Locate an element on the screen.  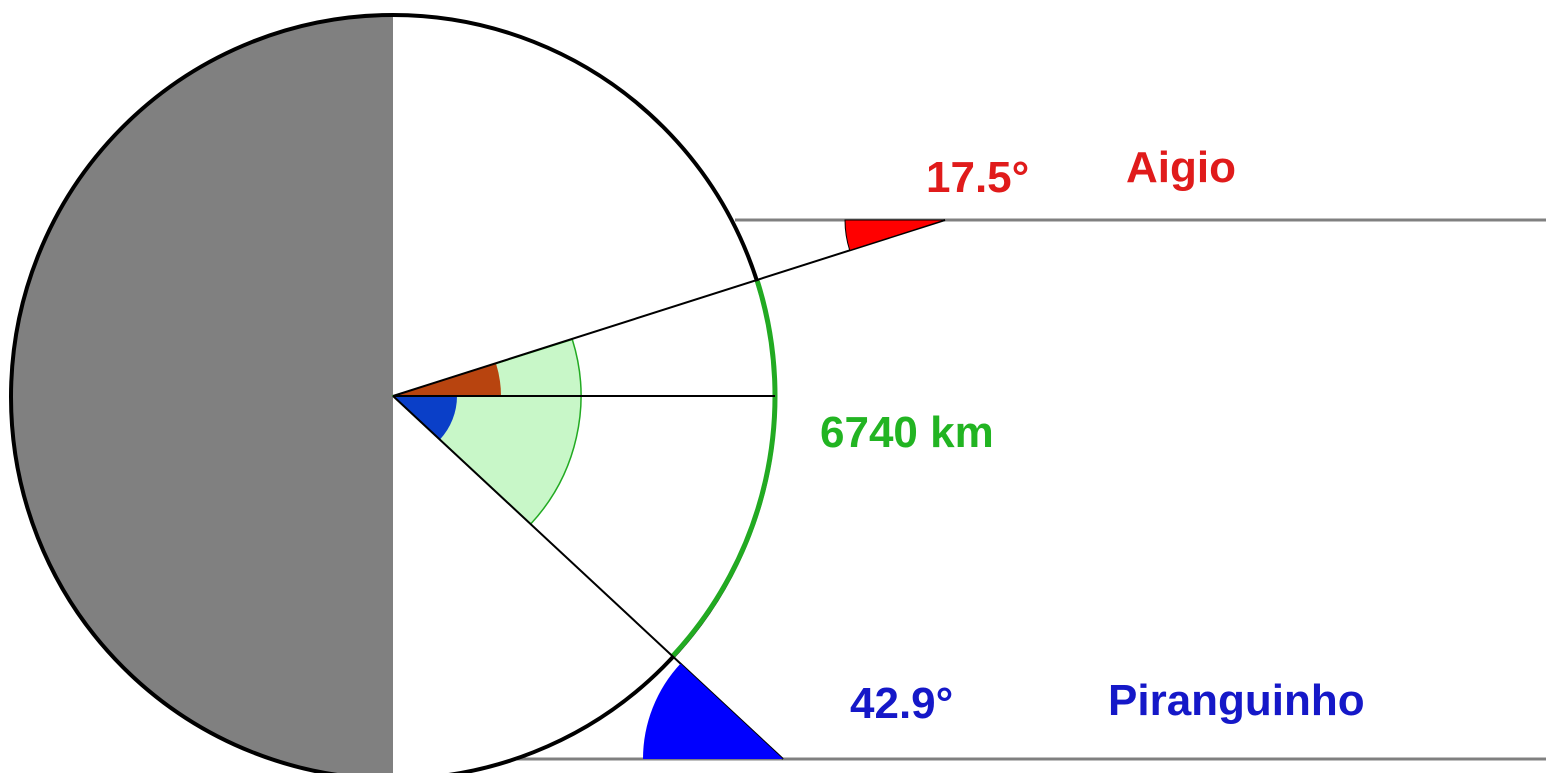
distance-arc is located at coordinates (724, 469).